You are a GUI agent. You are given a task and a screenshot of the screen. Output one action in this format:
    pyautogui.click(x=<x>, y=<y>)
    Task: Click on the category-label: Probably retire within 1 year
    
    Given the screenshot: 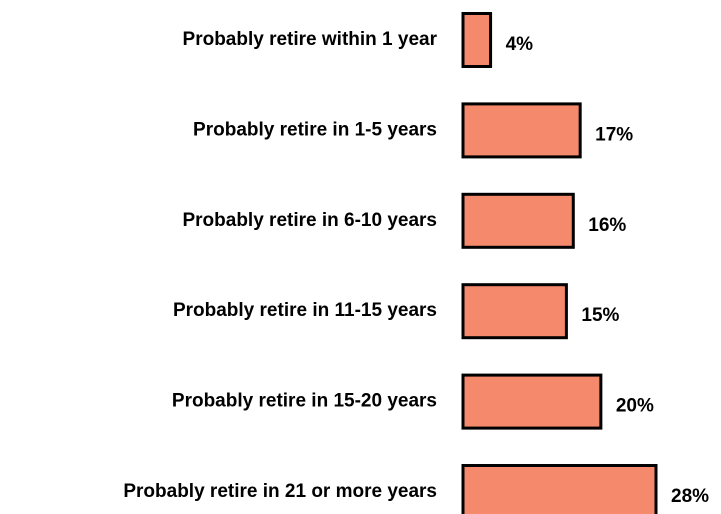 What is the action you would take?
    pyautogui.click(x=310, y=39)
    